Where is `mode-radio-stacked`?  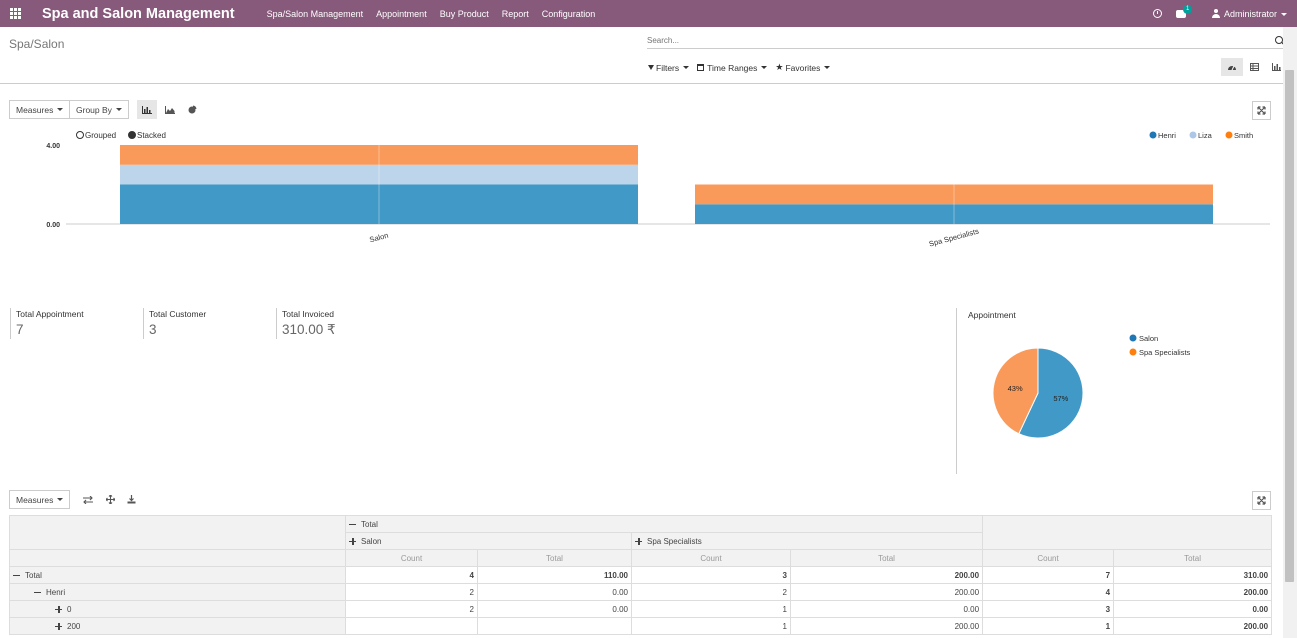
mode-radio-stacked is located at coordinates (132, 135).